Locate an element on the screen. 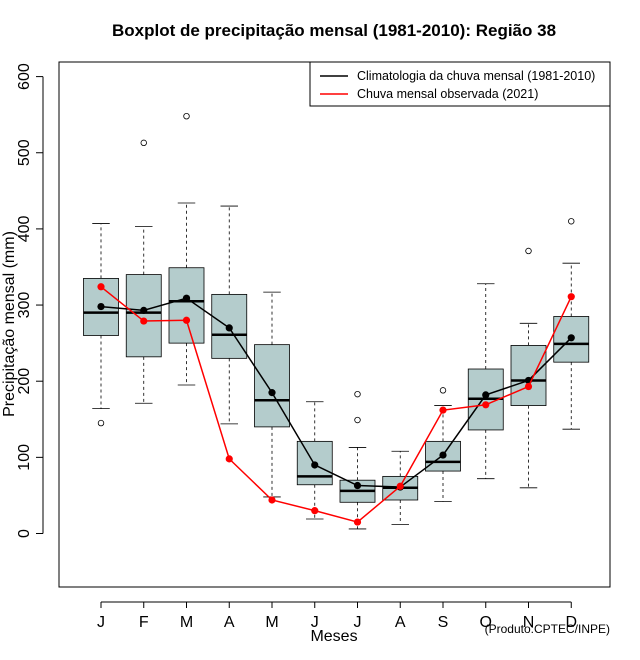 This screenshot has height=660, width=640. x-tick-label: O is located at coordinates (486, 622).